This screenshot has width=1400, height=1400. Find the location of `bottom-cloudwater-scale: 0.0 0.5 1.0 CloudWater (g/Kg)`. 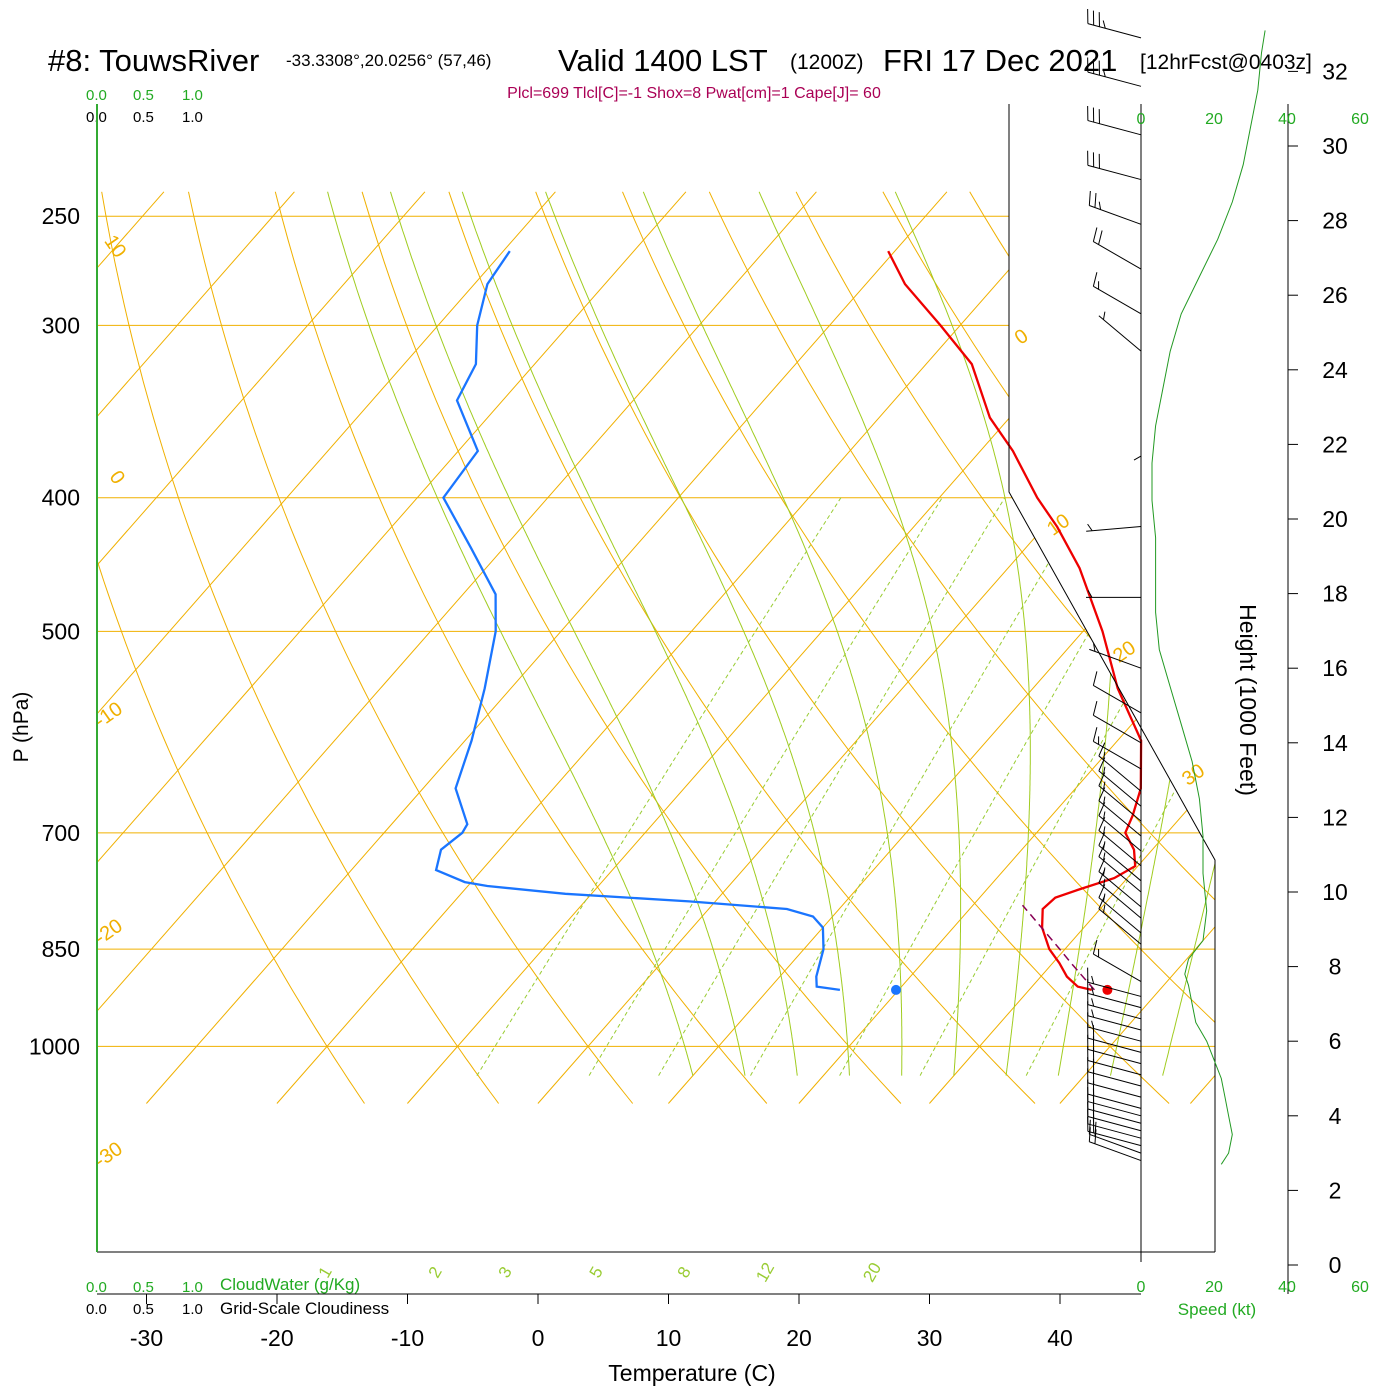

bottom-cloudwater-scale: 0.0 0.5 1.0 CloudWater (g/Kg) is located at coordinates (223, 1285).